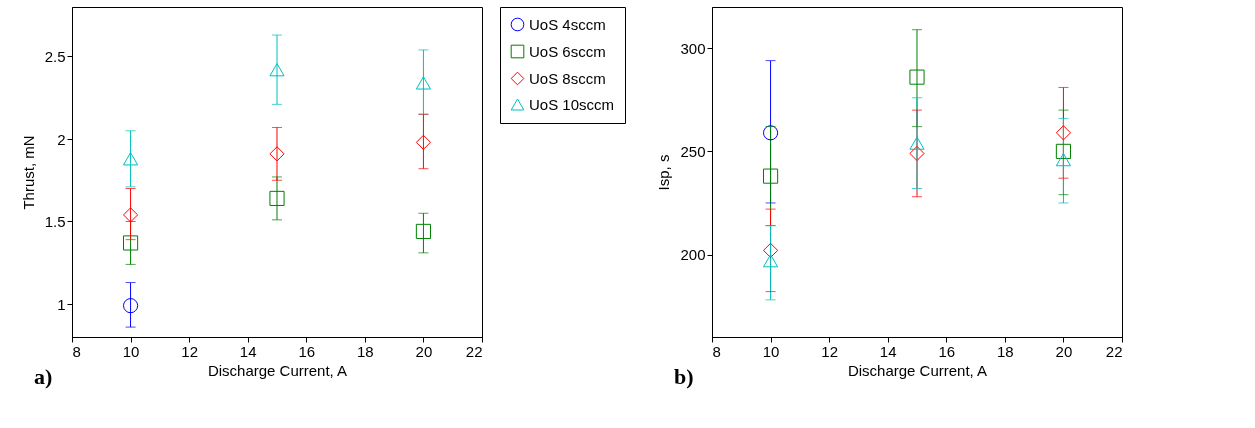  What do you see at coordinates (693, 151) in the screenshot?
I see `y-tick-label: 250` at bounding box center [693, 151].